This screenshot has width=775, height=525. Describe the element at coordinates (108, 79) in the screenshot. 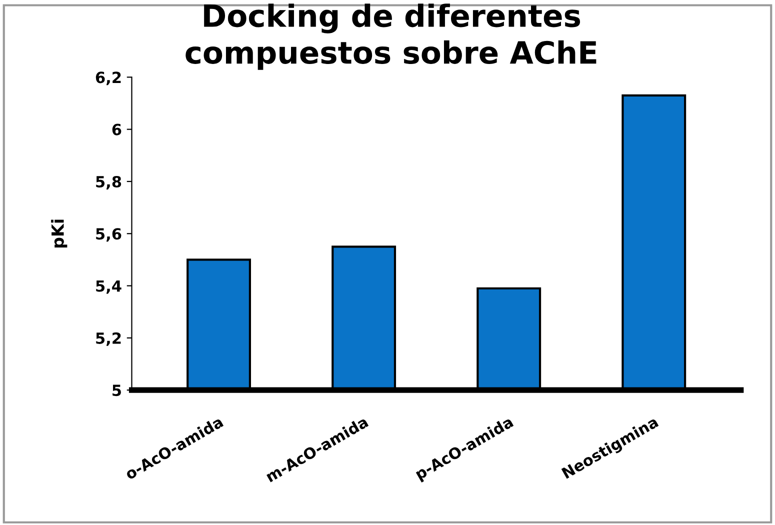

I see `y-tick-label: 6,2` at that location.